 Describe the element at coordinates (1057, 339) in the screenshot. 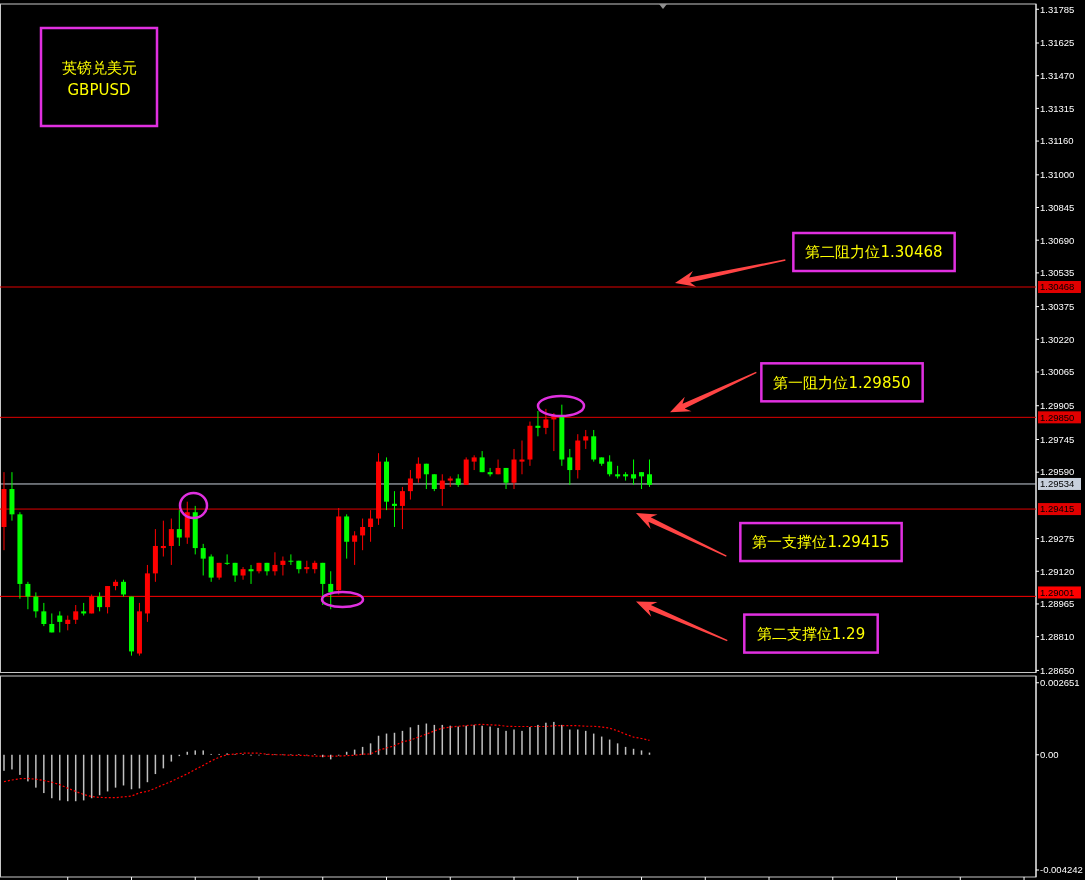

I see `y-tick-label: 1.30220` at that location.